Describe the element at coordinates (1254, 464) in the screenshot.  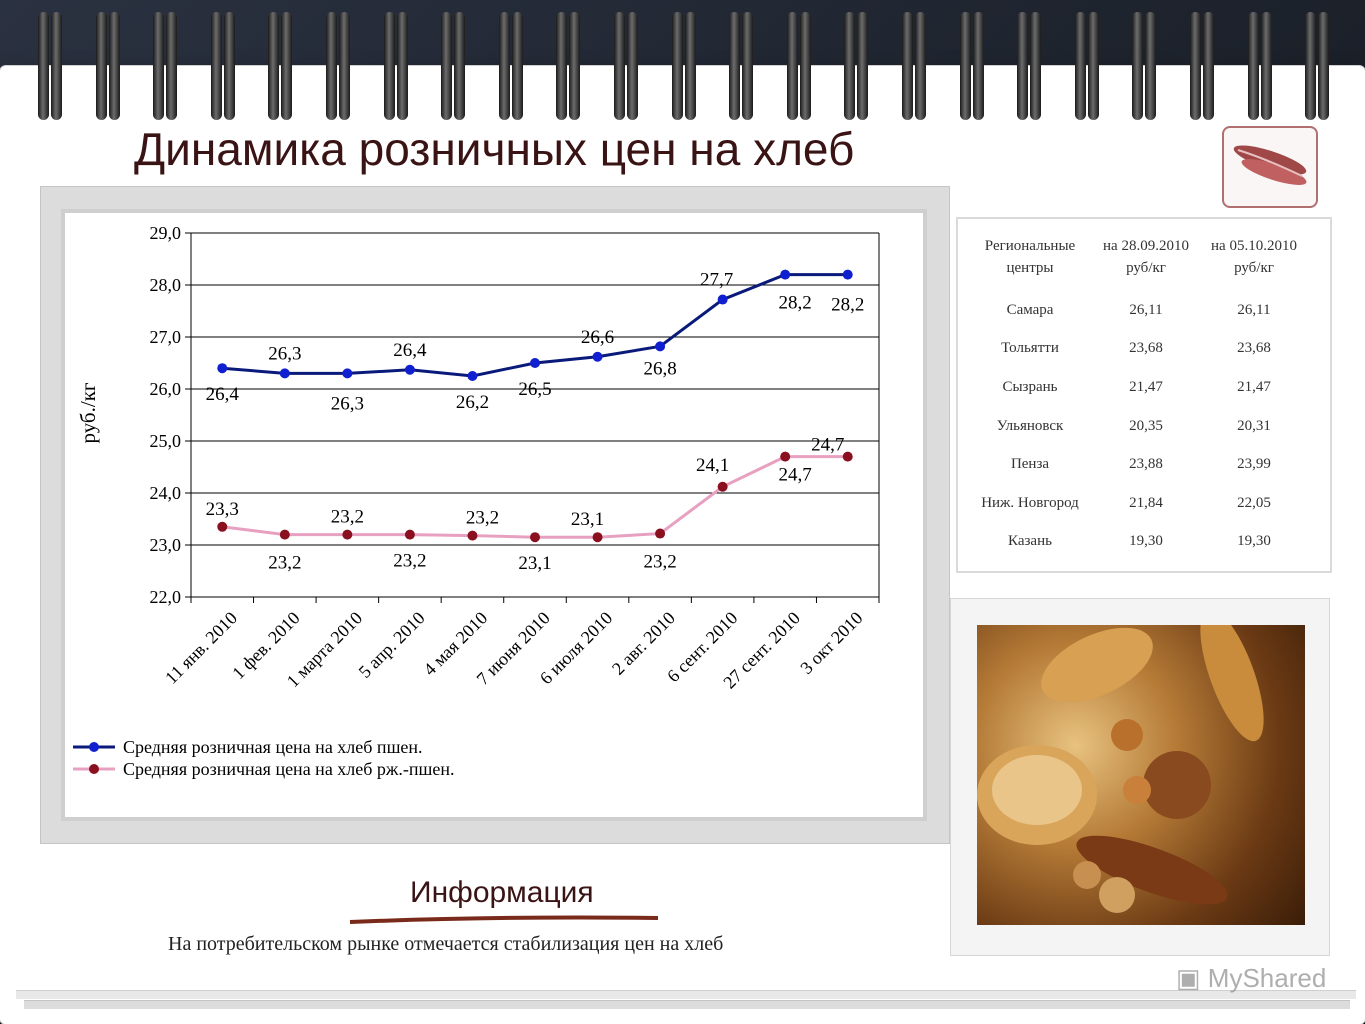
I see `price-cell: 23,99` at that location.